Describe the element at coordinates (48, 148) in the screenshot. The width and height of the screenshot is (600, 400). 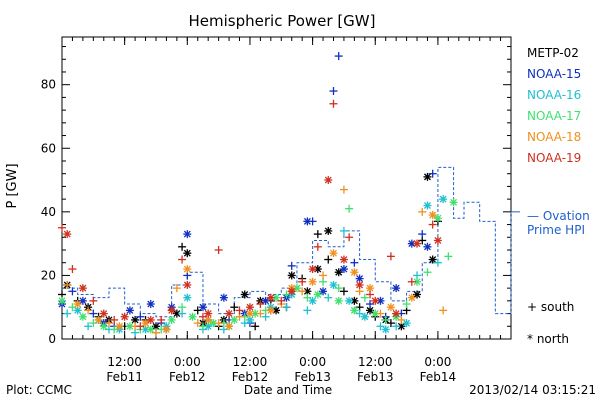
I see `y-tick-label: 60` at that location.